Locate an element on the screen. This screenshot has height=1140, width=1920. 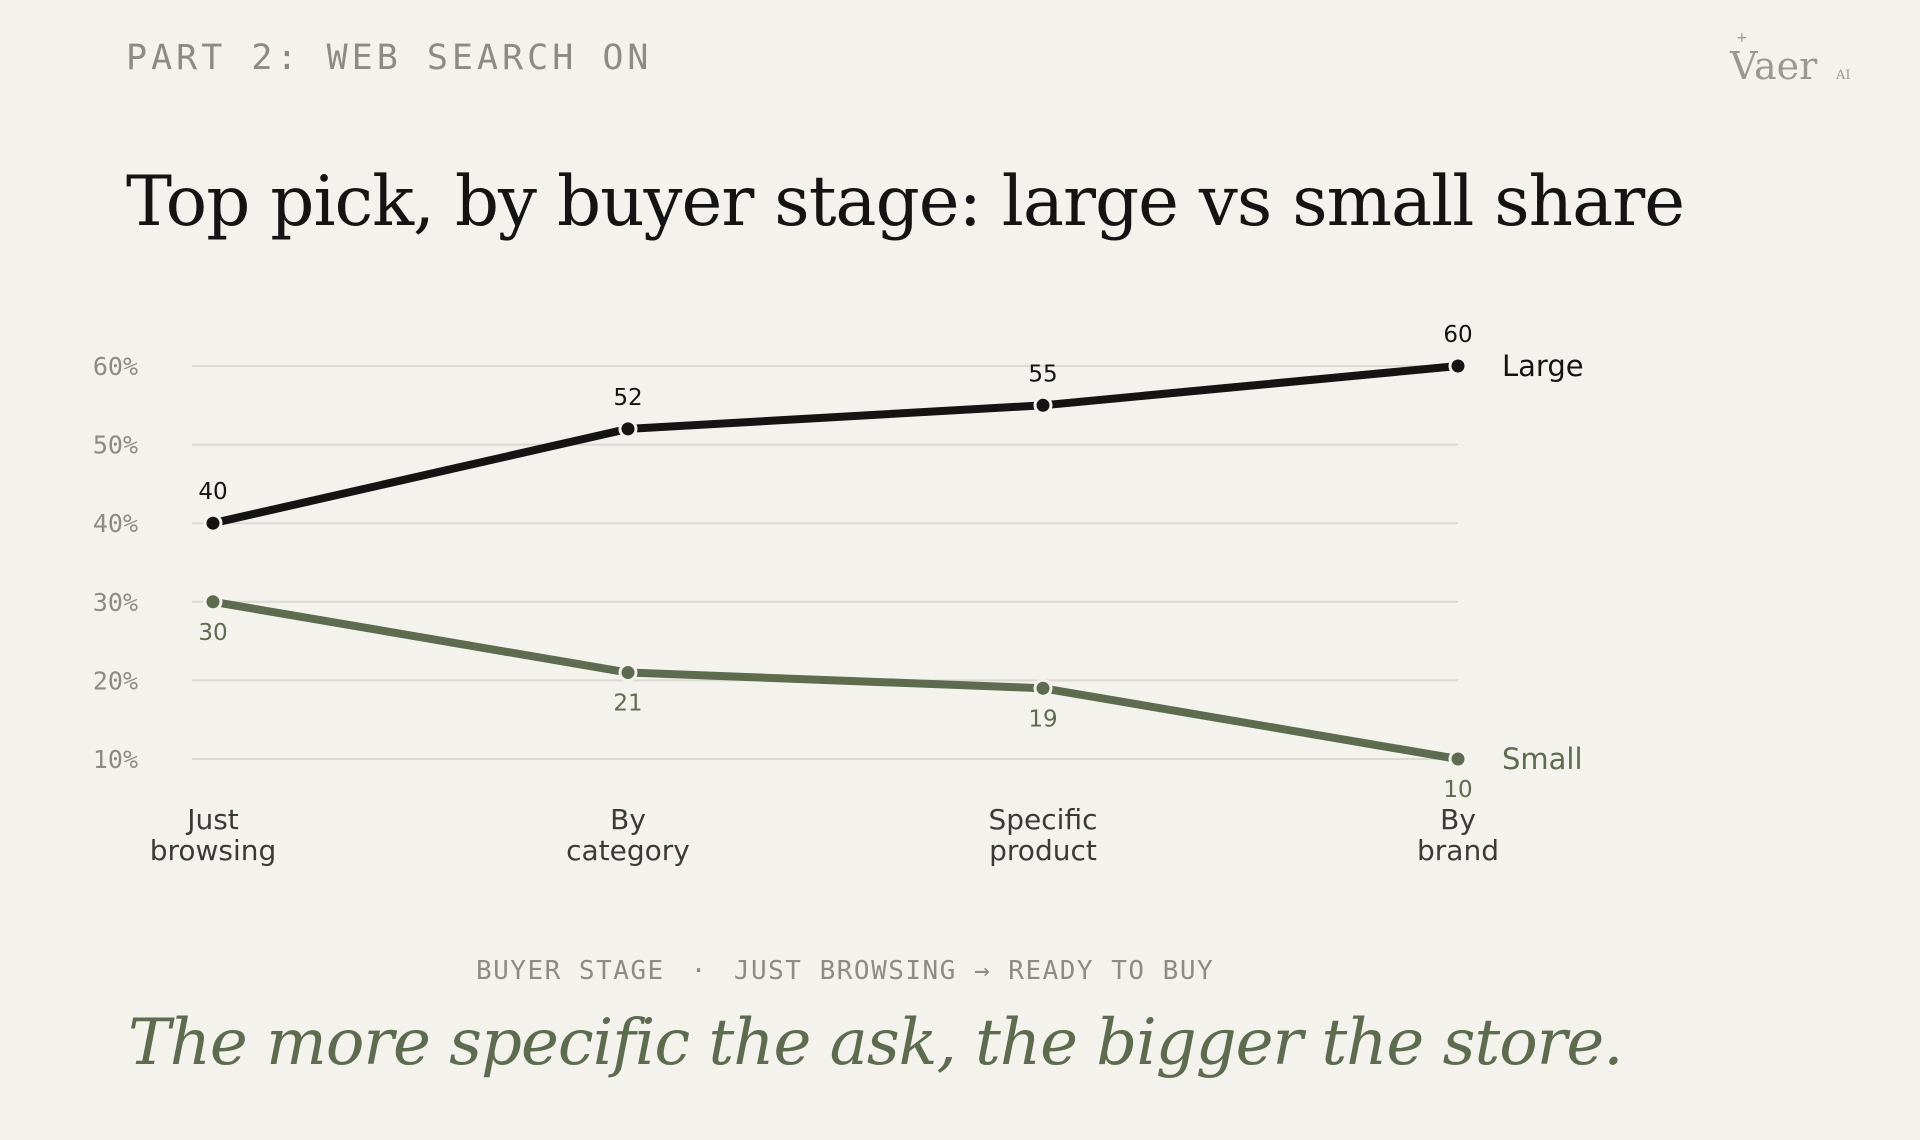
y-tick-label: 50% is located at coordinates (115, 445).